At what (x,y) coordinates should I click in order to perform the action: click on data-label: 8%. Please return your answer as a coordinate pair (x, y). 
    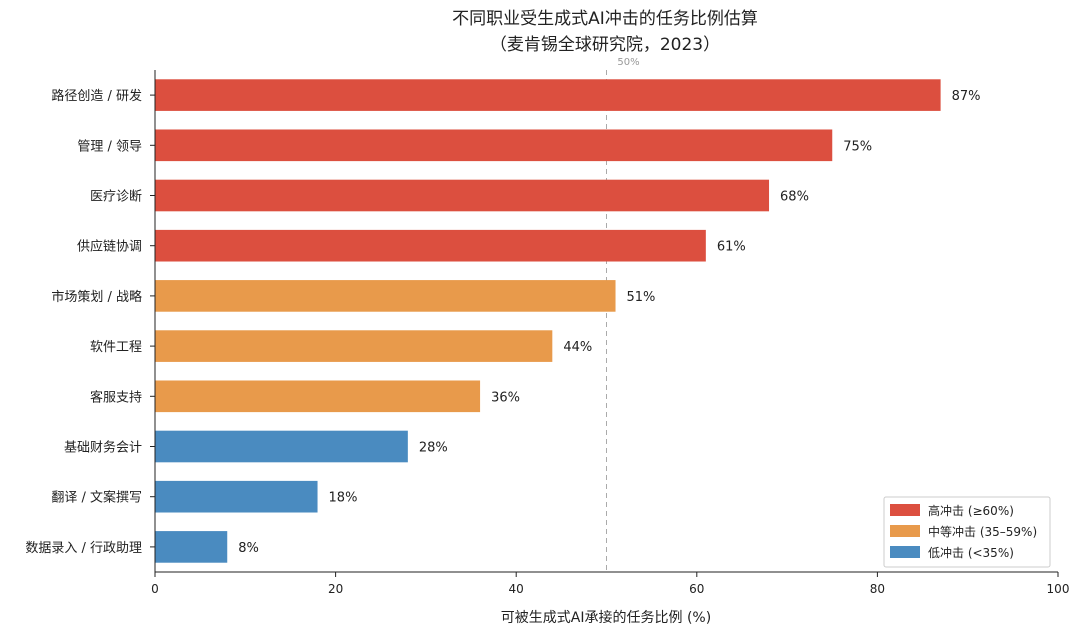
    Looking at the image, I should click on (248, 548).